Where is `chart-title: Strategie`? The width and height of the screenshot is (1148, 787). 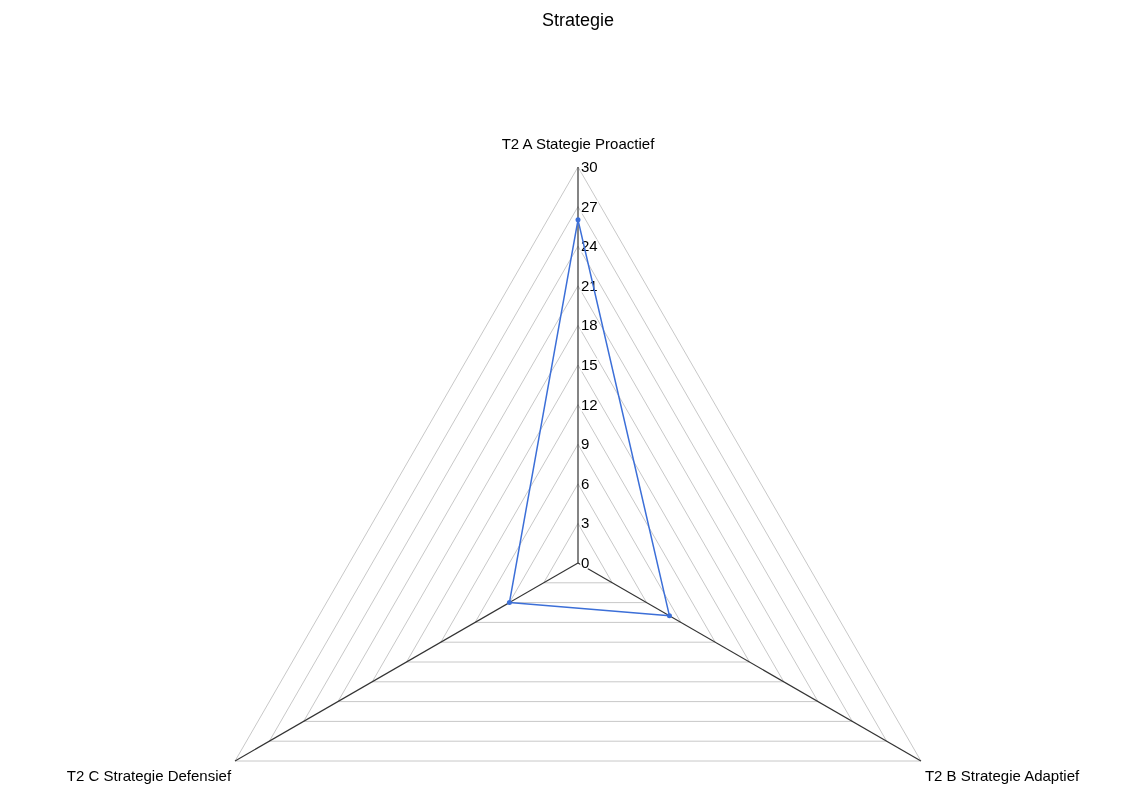 chart-title: Strategie is located at coordinates (578, 20).